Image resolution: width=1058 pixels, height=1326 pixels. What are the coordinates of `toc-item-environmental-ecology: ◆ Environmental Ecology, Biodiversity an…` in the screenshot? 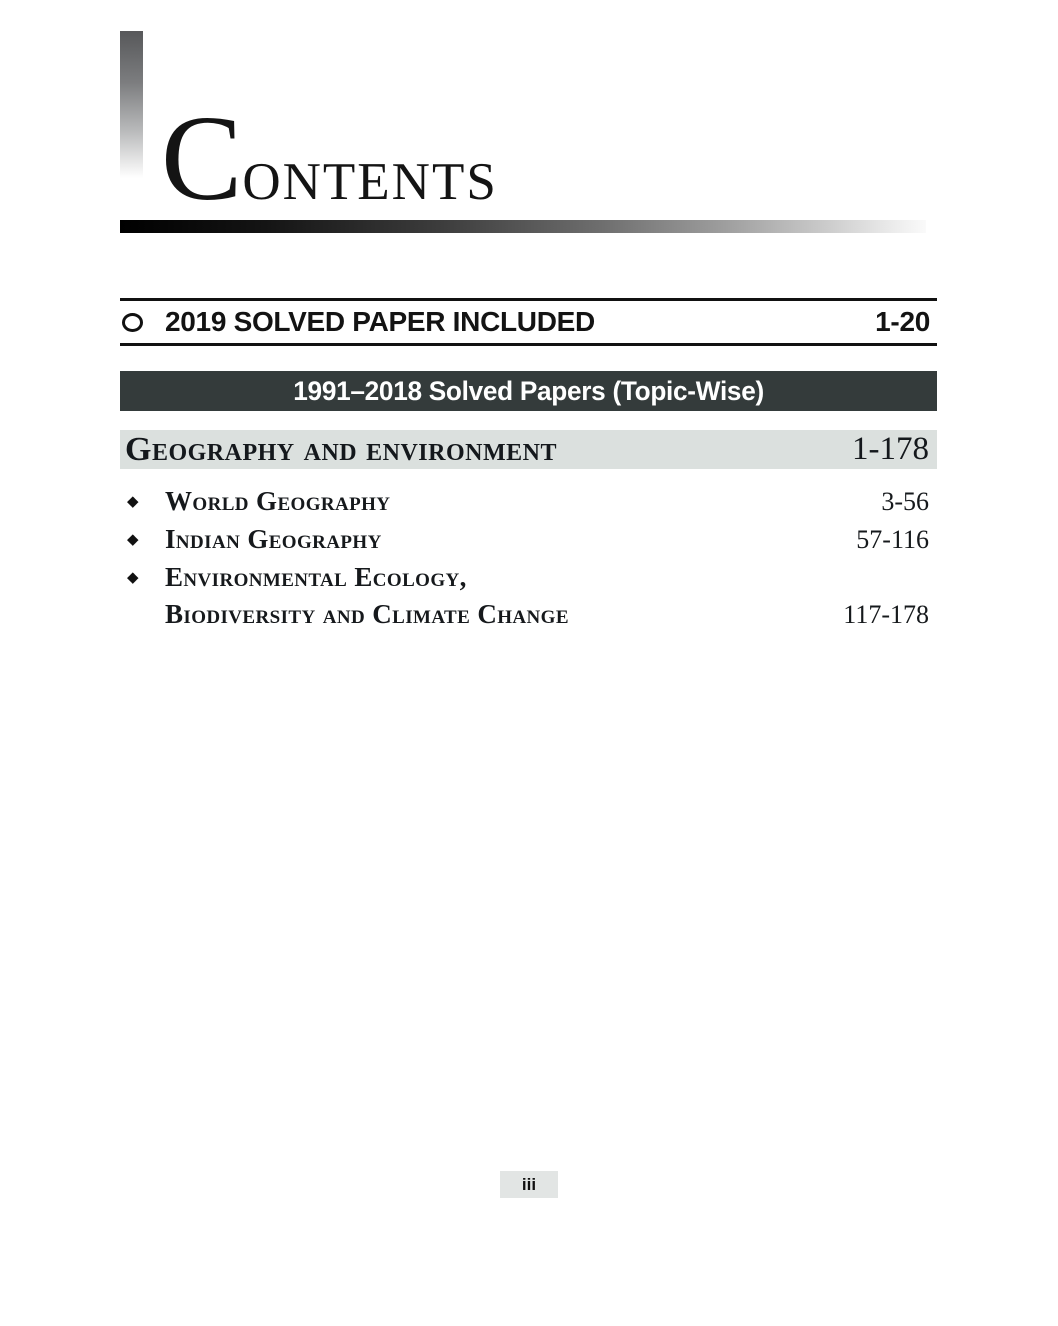 It's located at (528, 596).